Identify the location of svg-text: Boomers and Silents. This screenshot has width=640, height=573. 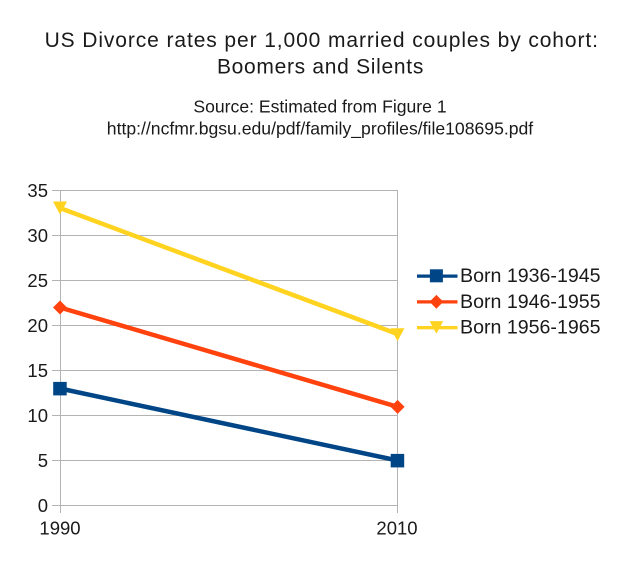
(320, 67).